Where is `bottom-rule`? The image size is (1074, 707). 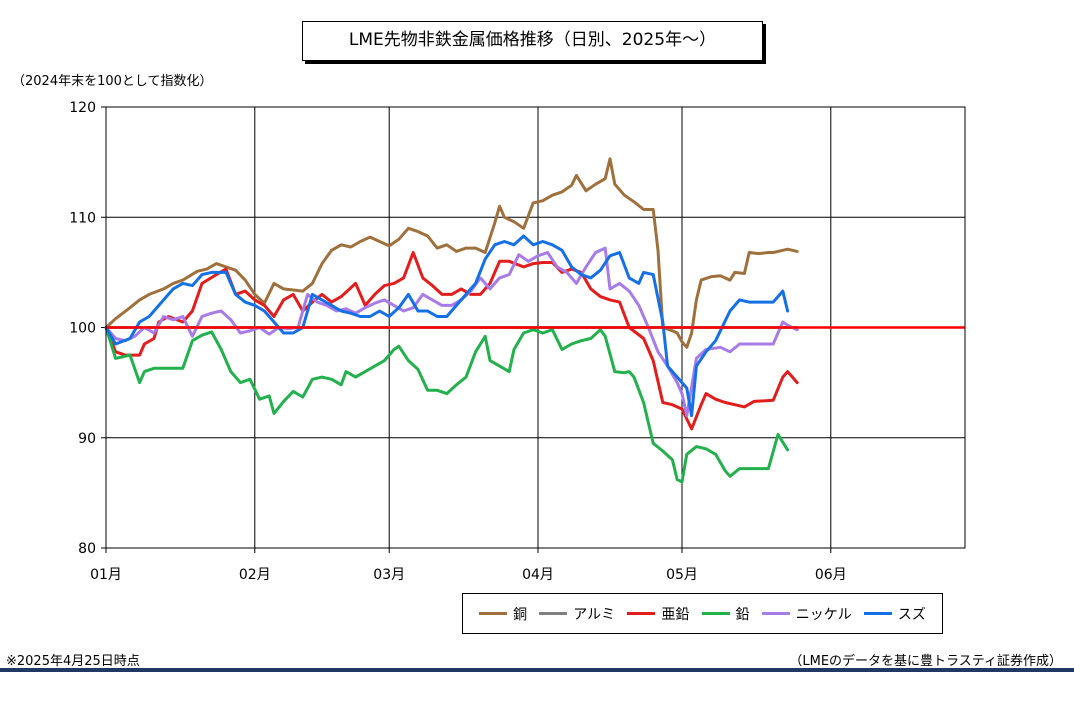
bottom-rule is located at coordinates (537, 670).